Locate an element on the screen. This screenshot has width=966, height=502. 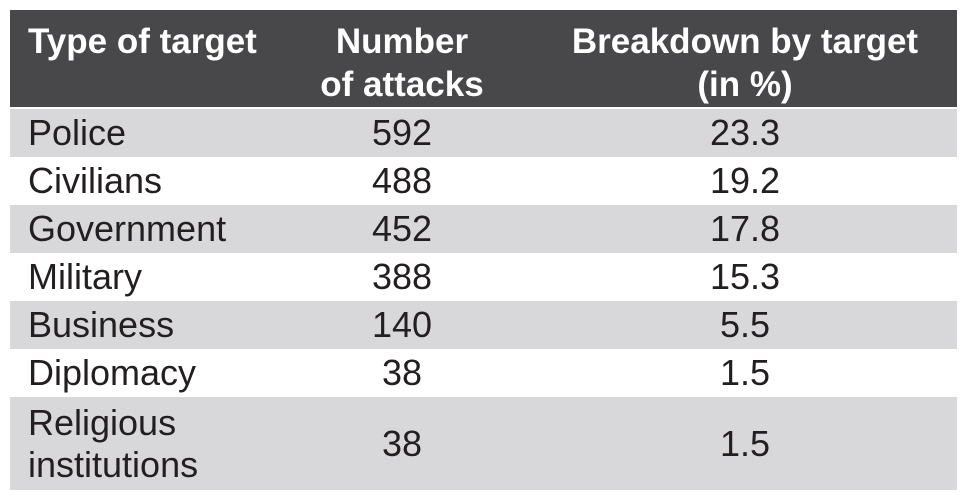
cell-breakdown-percent: 17.8 is located at coordinates (745, 228).